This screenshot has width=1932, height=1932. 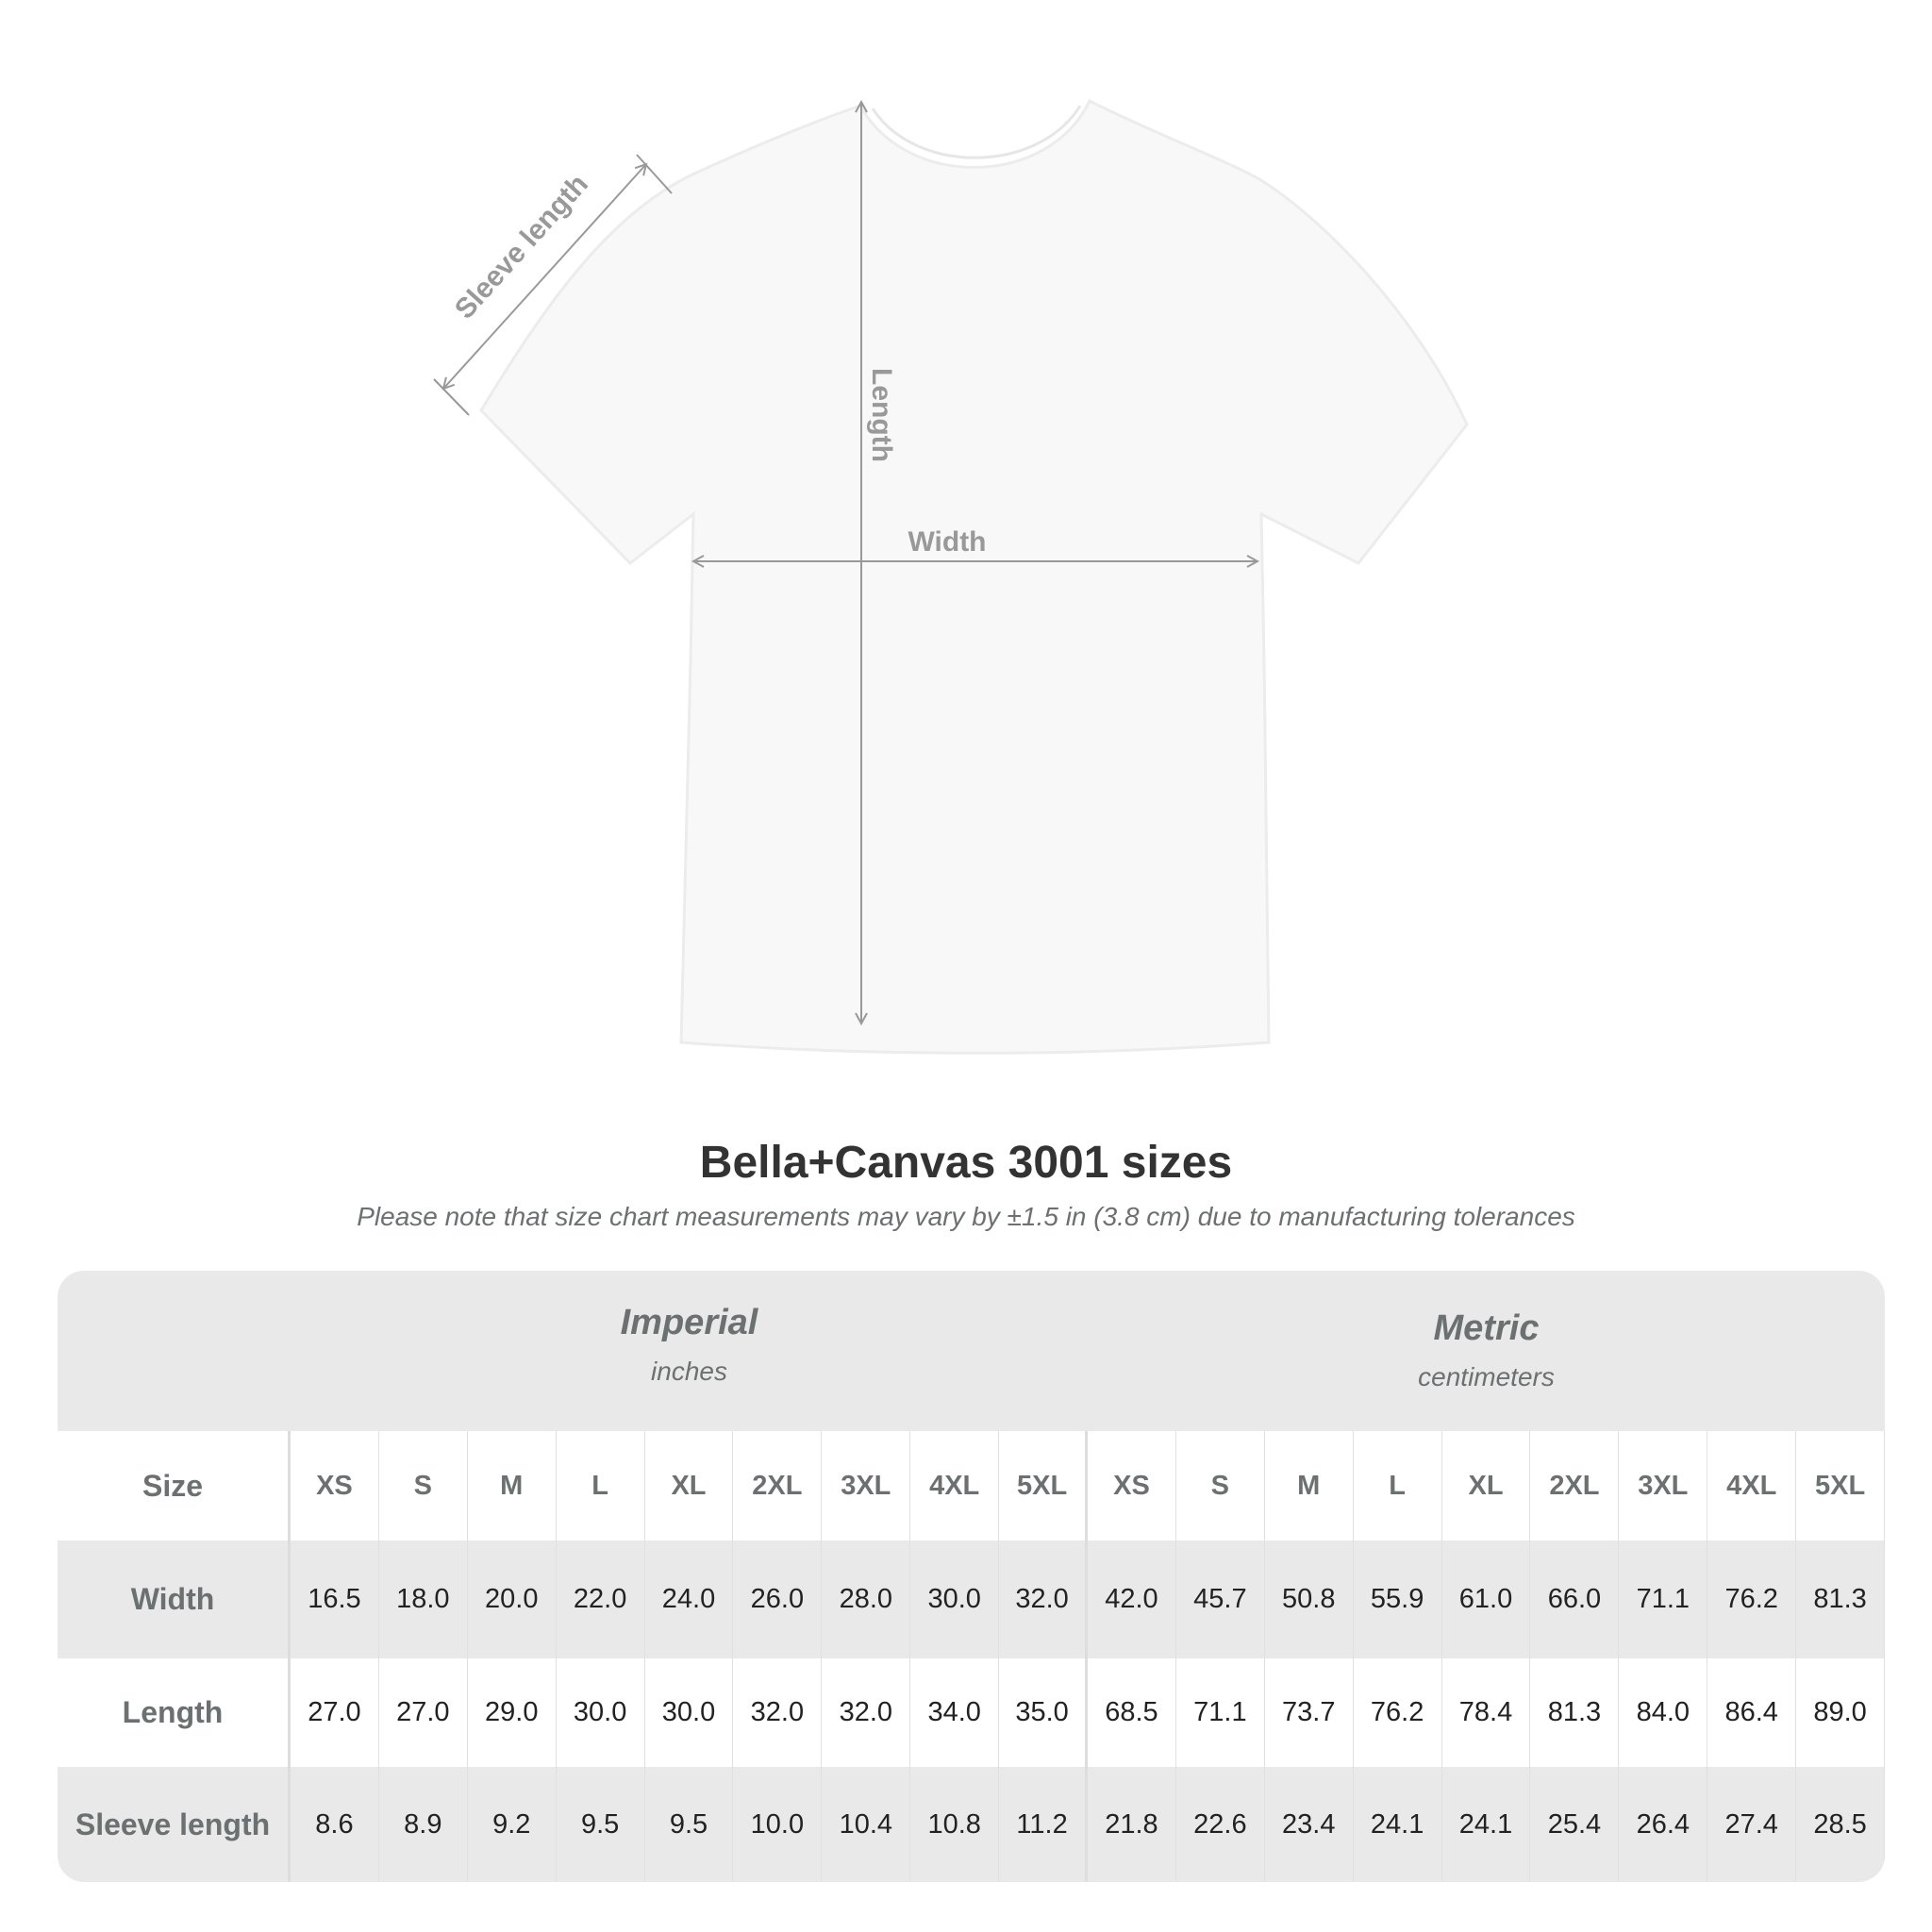 What do you see at coordinates (335, 1599) in the screenshot?
I see `imperial-value-cell: 16.5` at bounding box center [335, 1599].